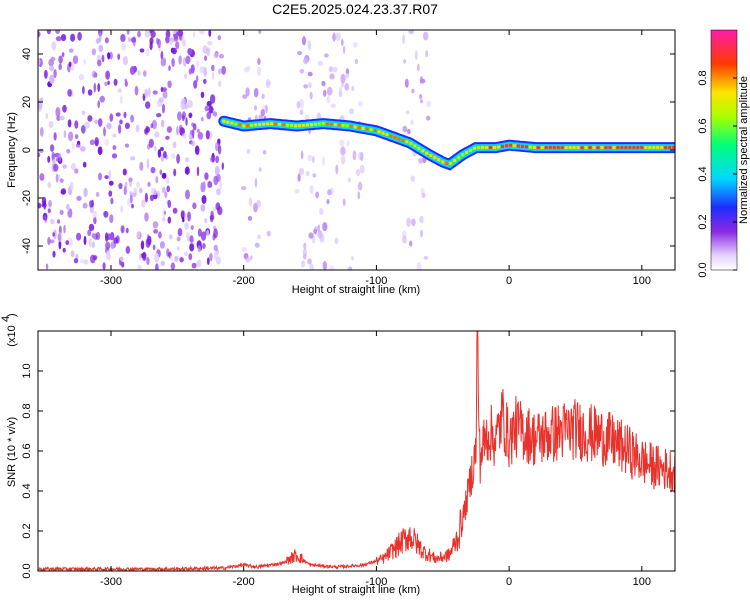 The height and width of the screenshot is (600, 750). Describe the element at coordinates (27, 530) in the screenshot. I see `y-tick-label: 0.2` at that location.